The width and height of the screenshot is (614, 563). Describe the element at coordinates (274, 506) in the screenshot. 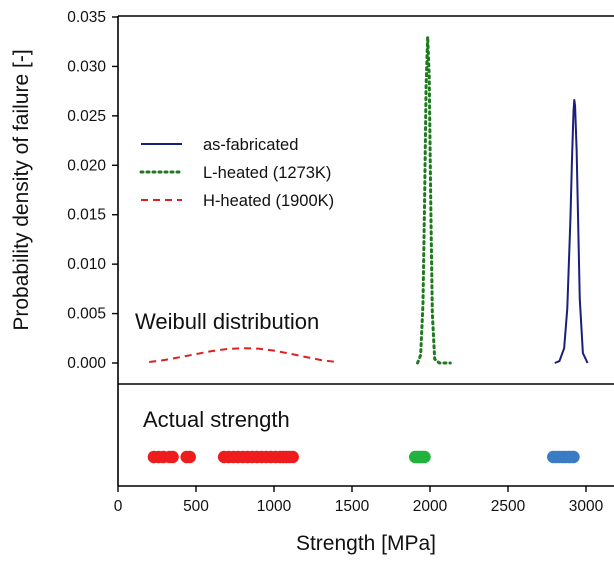

I see `x-tick-label: 1000` at that location.